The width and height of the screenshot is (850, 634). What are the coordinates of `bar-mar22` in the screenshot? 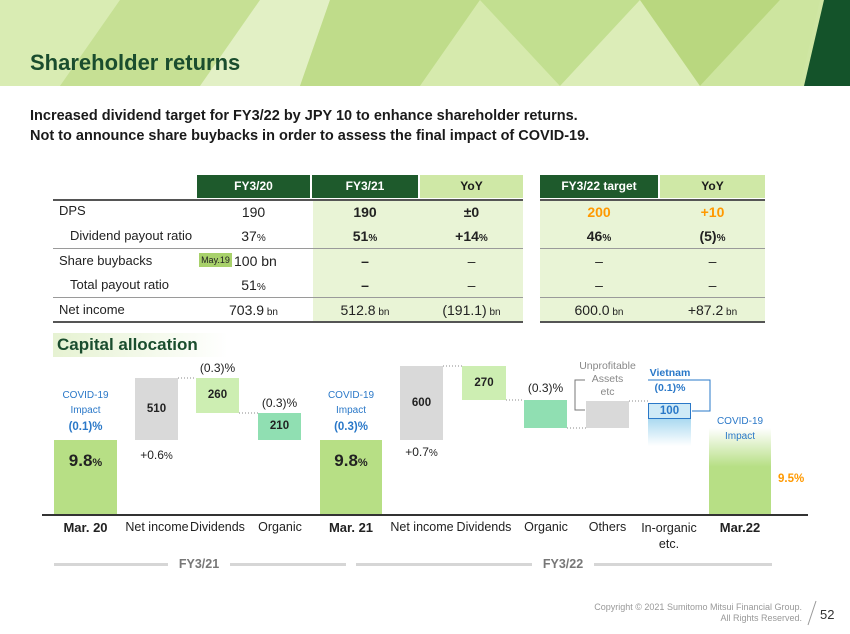 It's located at (740, 471).